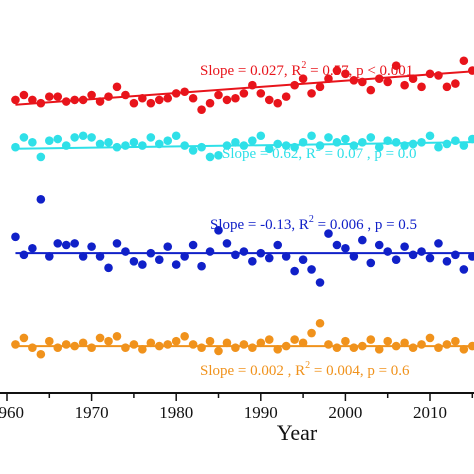 The image size is (474, 474). What do you see at coordinates (303, 65) in the screenshot?
I see `annotation-red-sup: 2` at bounding box center [303, 65].